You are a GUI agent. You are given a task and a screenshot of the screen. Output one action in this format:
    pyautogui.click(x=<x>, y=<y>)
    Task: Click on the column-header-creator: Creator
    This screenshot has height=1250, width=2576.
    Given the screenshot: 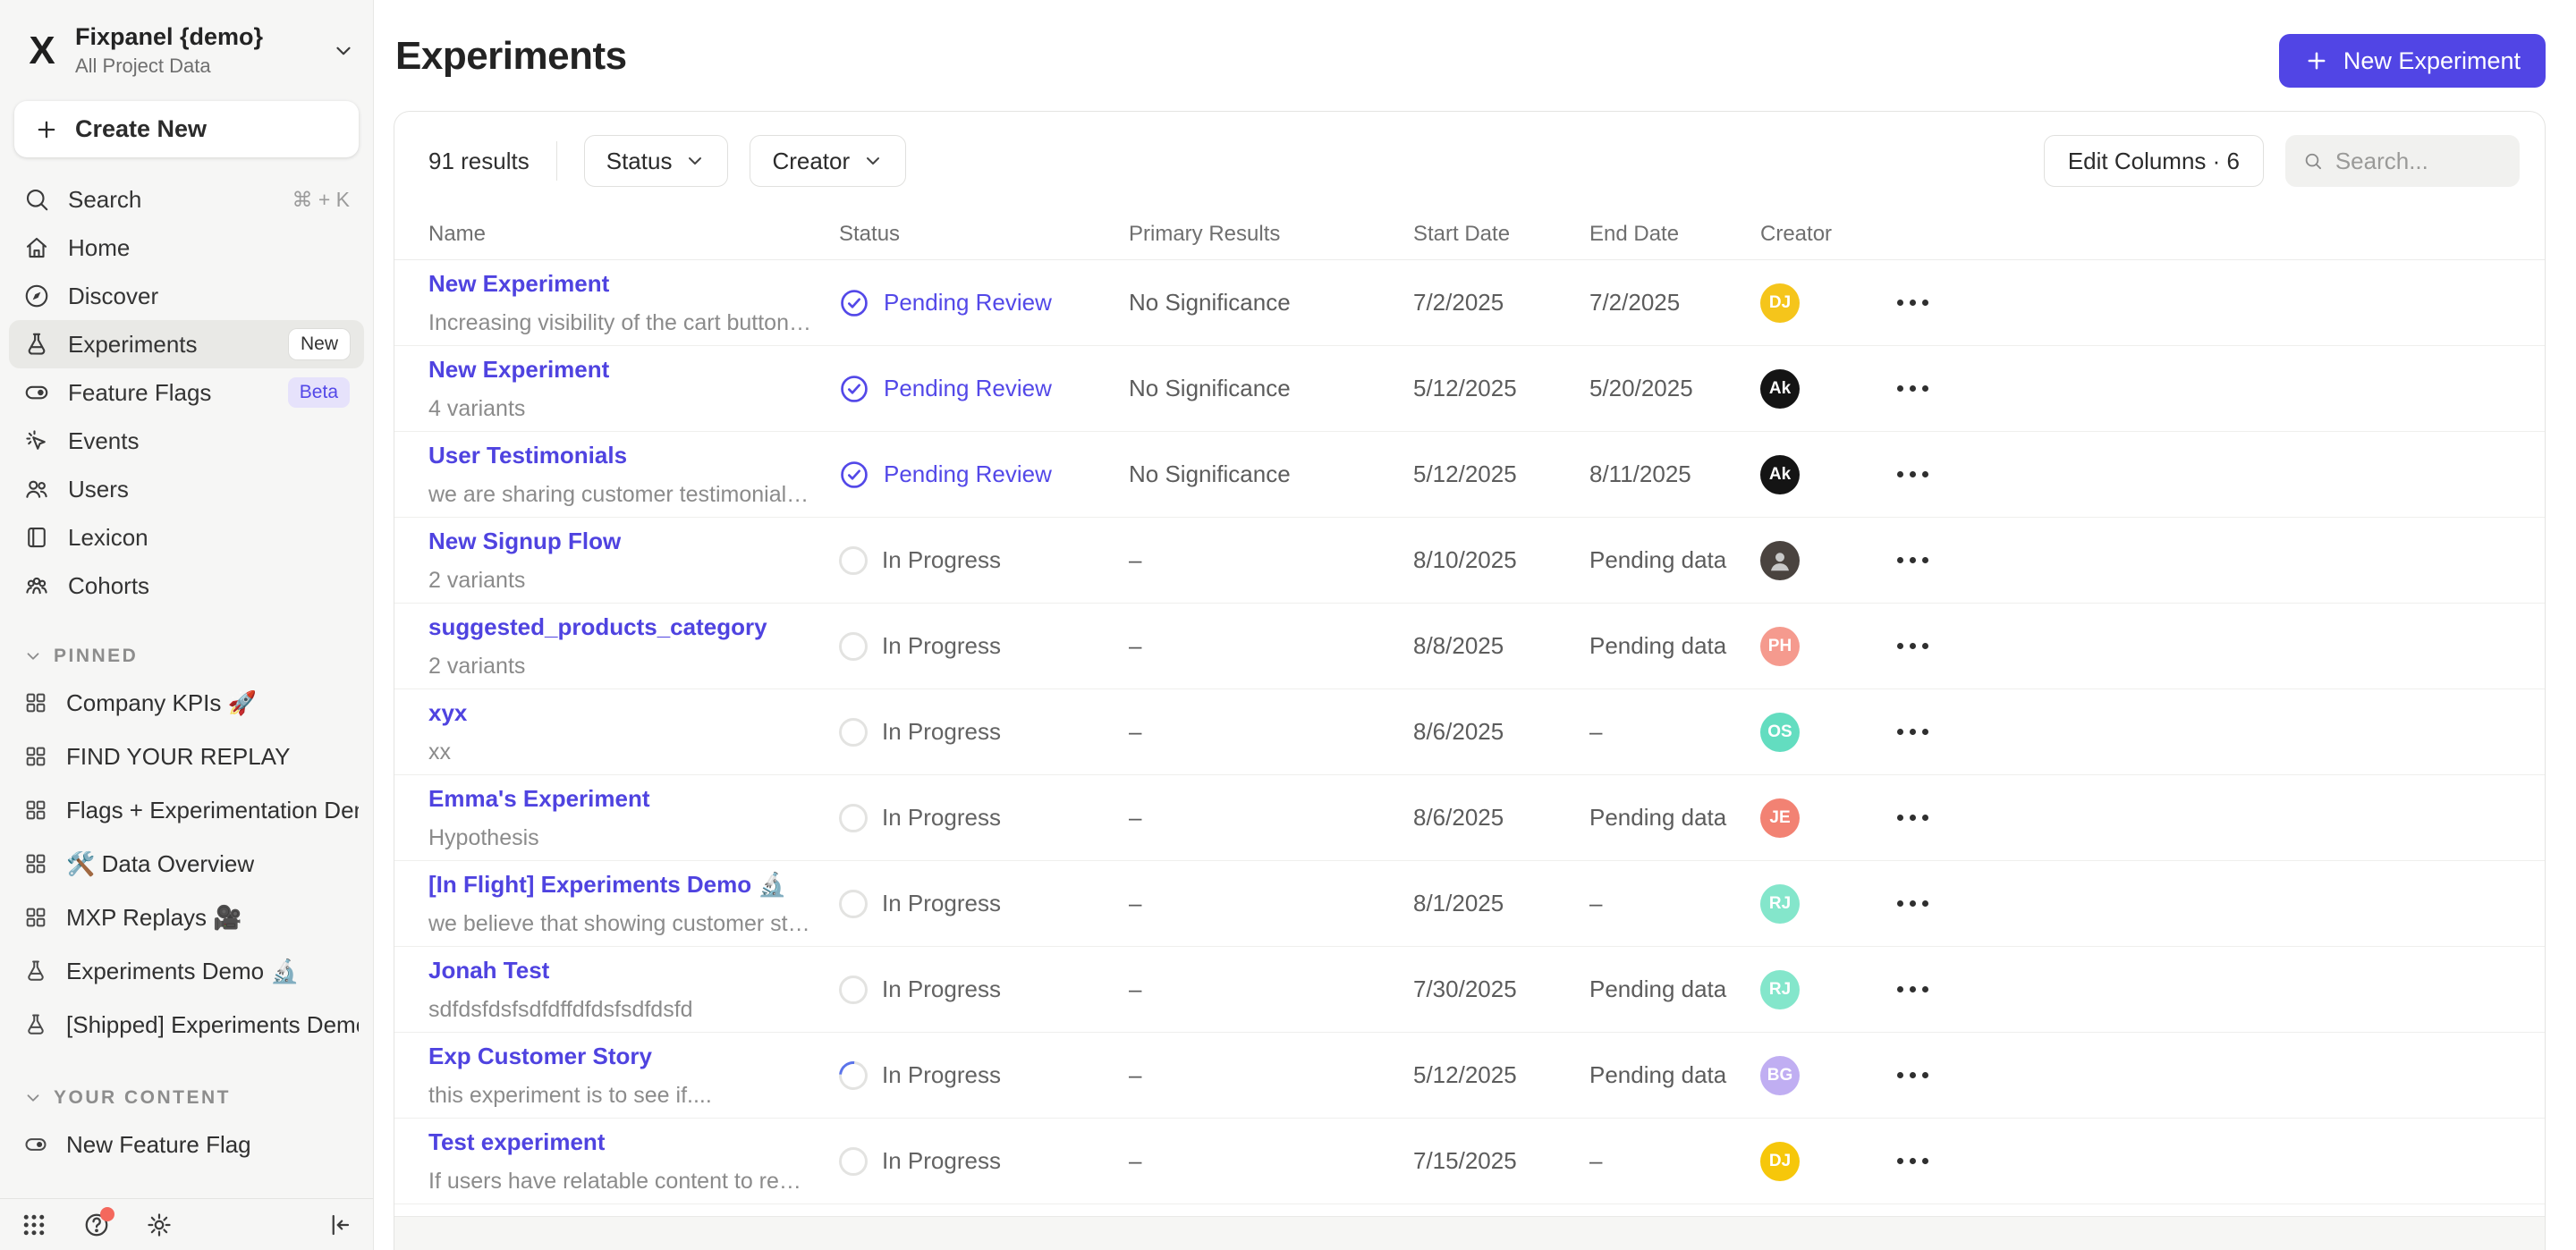 What is the action you would take?
    pyautogui.click(x=1796, y=234)
    